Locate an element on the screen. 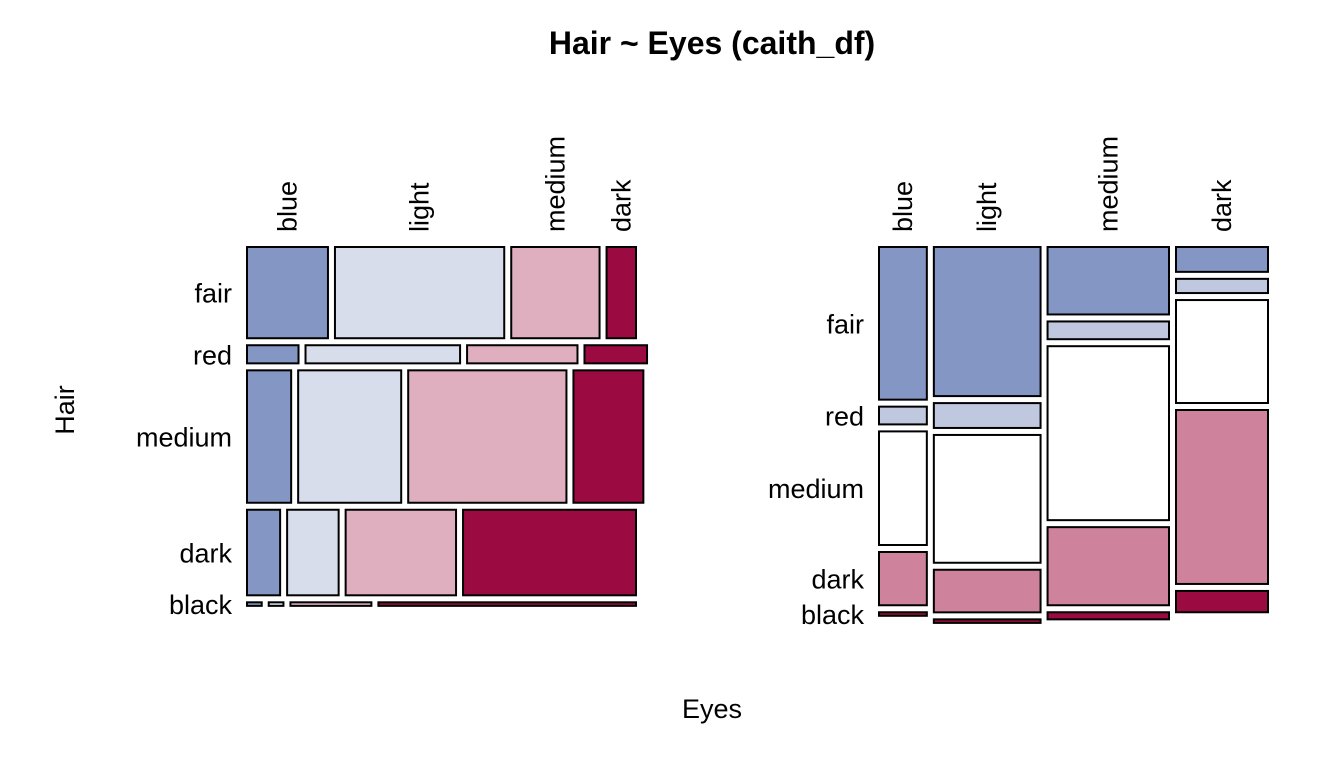  mosaic-tile-hair-dark-eyes-blue is located at coordinates (264, 552).